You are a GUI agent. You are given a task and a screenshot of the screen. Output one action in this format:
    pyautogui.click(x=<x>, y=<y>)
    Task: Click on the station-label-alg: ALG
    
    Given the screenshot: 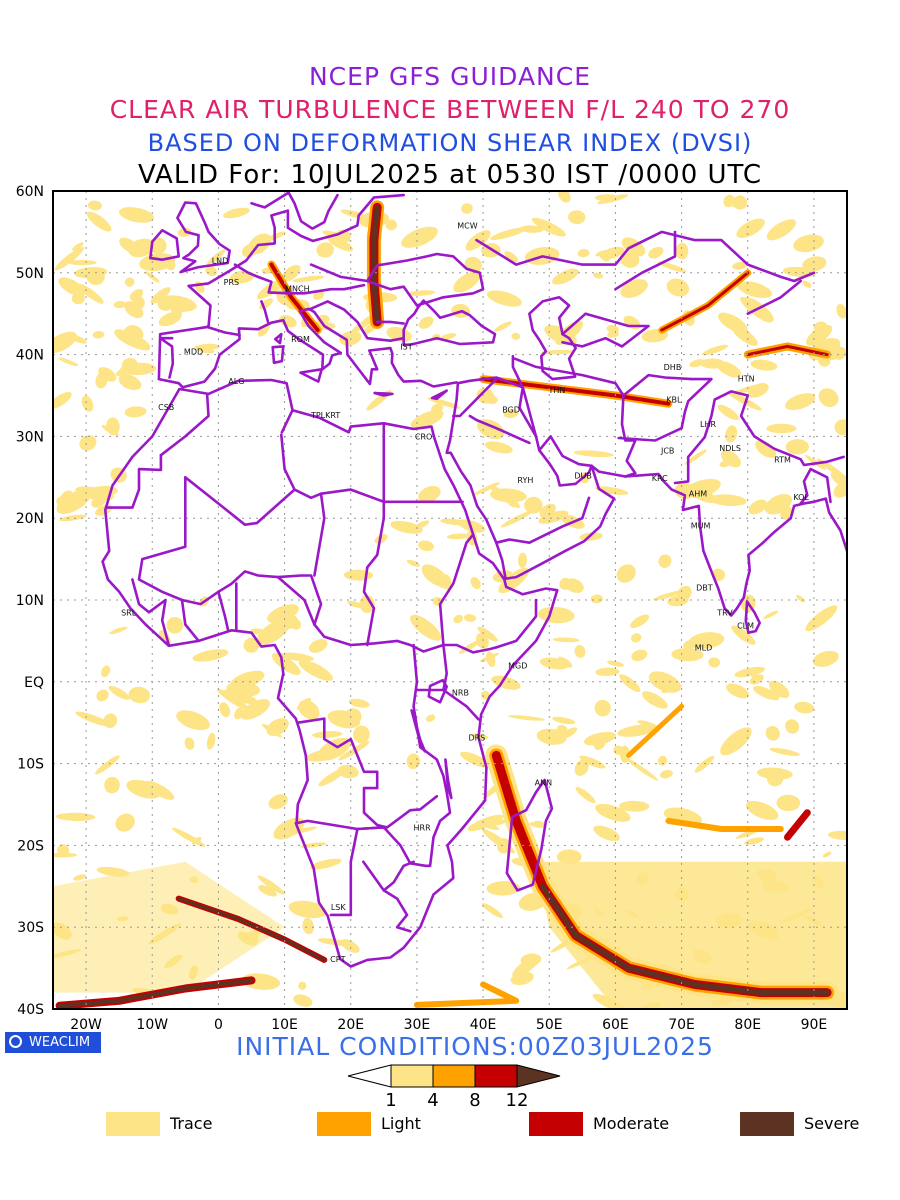 What is the action you would take?
    pyautogui.click(x=236, y=381)
    